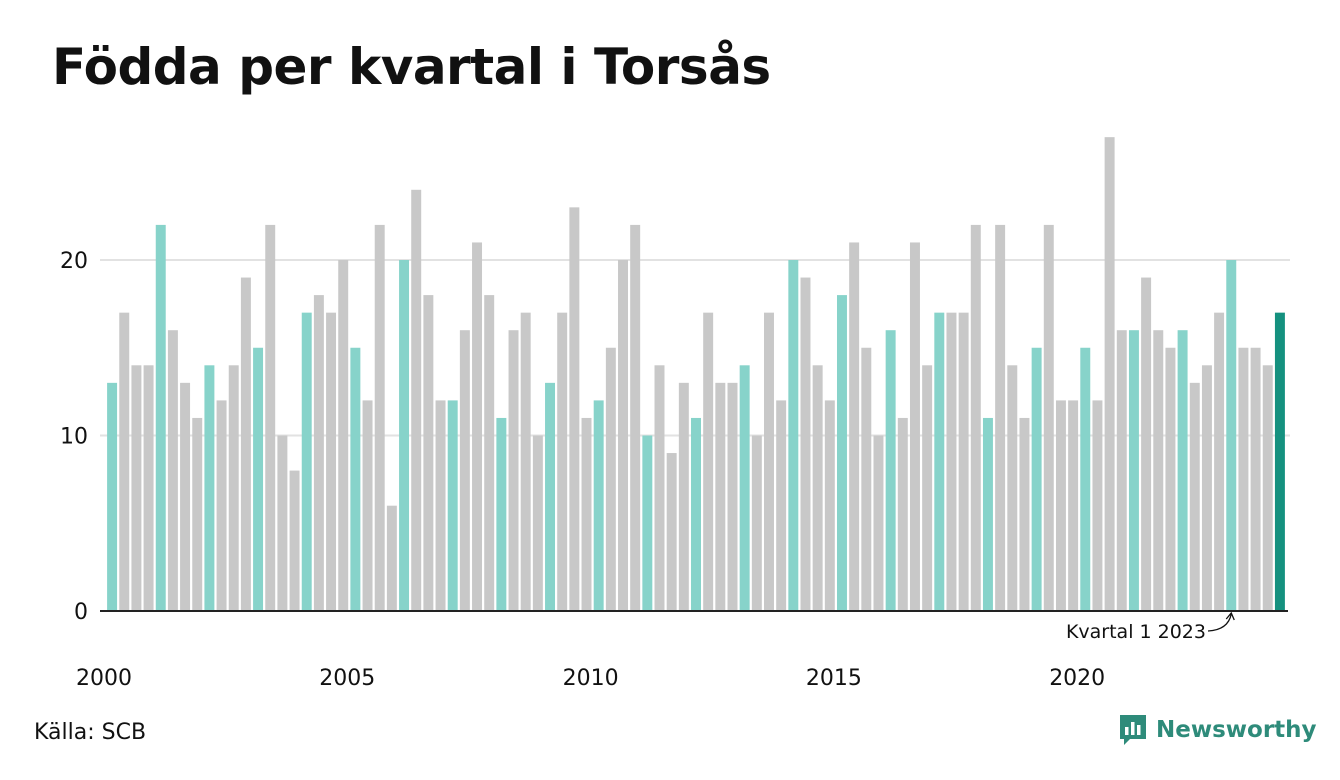  I want to click on chart-title: Födda per kvartal i Torsås, so click(411, 67).